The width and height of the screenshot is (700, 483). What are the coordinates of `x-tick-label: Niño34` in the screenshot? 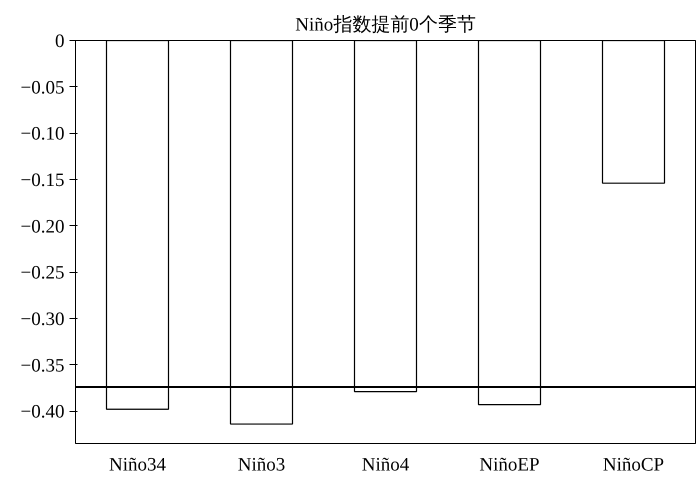 It's located at (137, 465).